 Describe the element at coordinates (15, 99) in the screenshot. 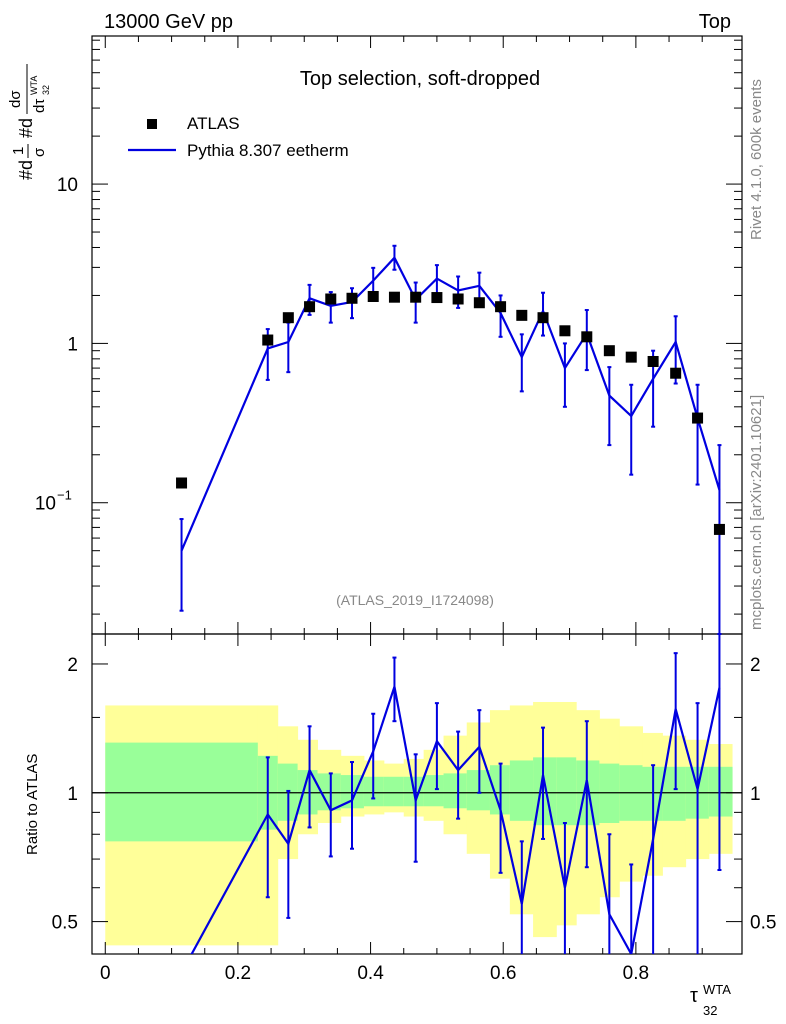

I see `svg-text: dσ` at that location.